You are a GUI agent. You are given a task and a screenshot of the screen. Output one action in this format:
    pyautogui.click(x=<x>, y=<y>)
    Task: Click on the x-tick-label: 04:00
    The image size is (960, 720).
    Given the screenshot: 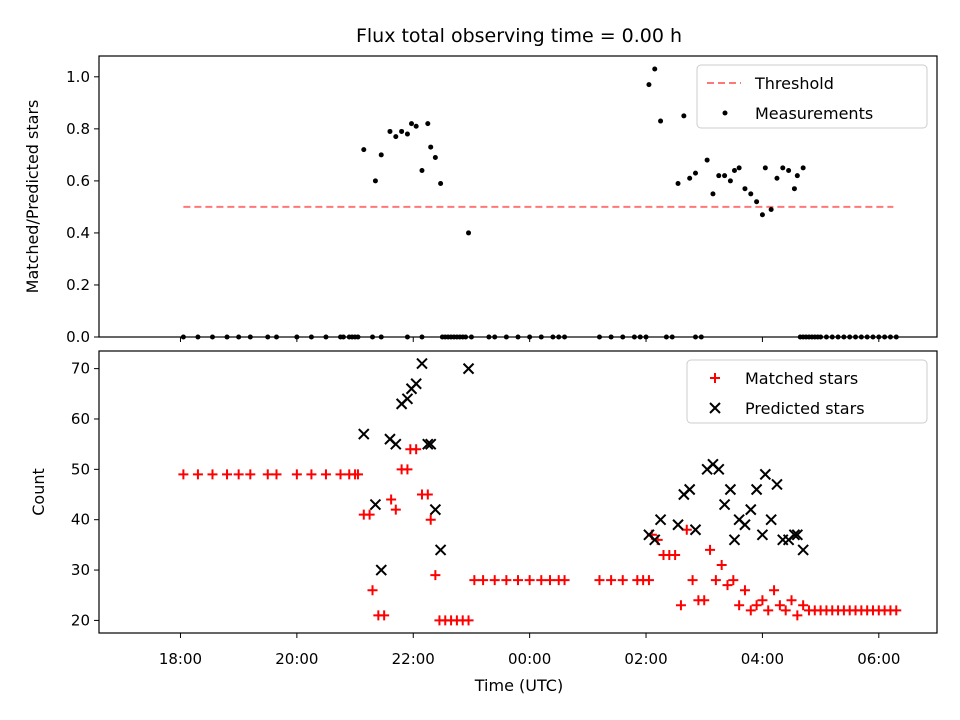 What is the action you would take?
    pyautogui.click(x=762, y=659)
    